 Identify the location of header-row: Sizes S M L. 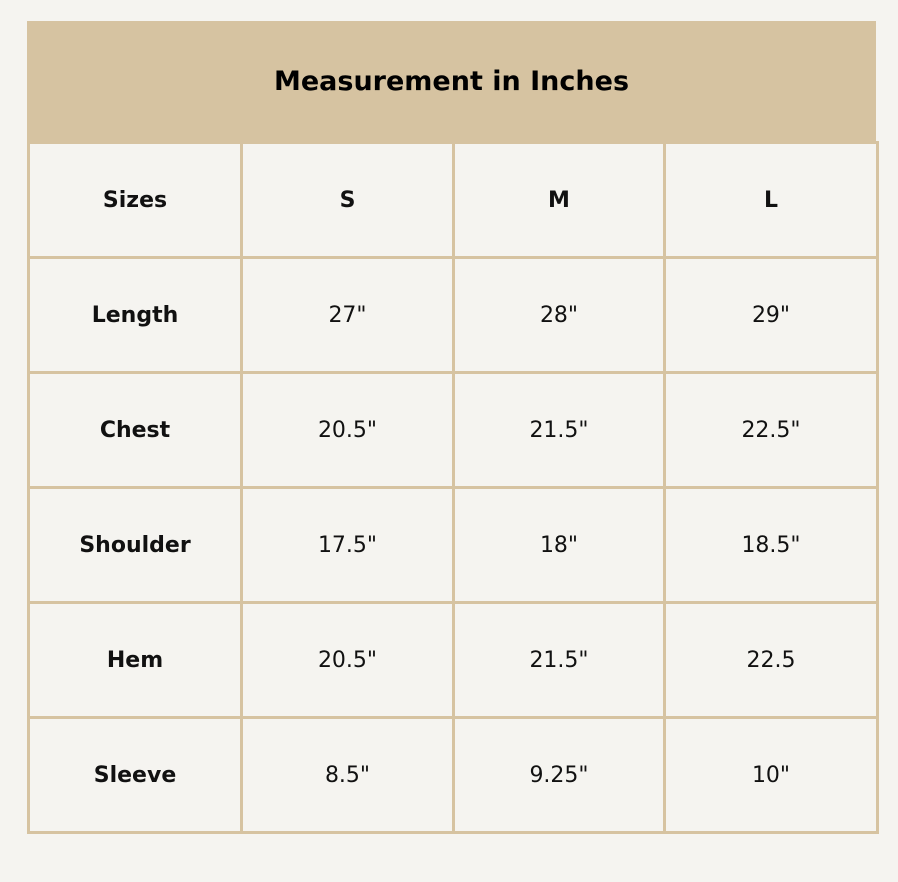
(453, 200).